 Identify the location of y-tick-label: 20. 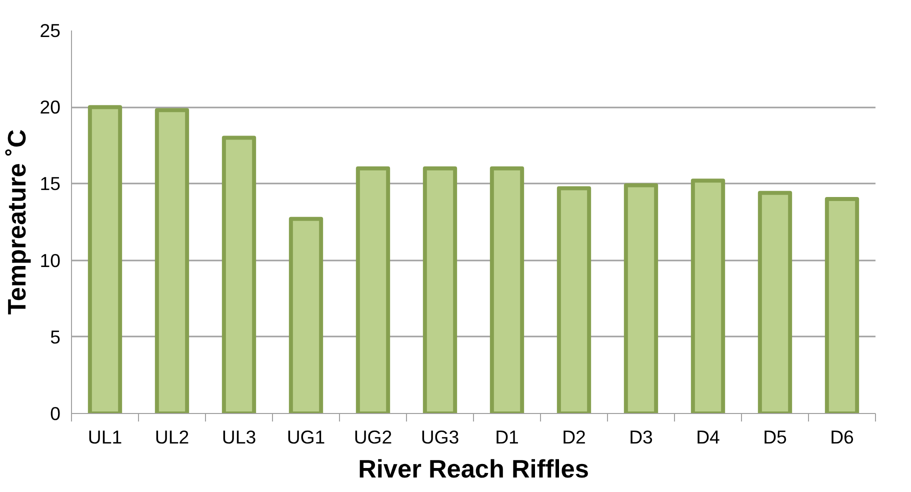
(50, 107).